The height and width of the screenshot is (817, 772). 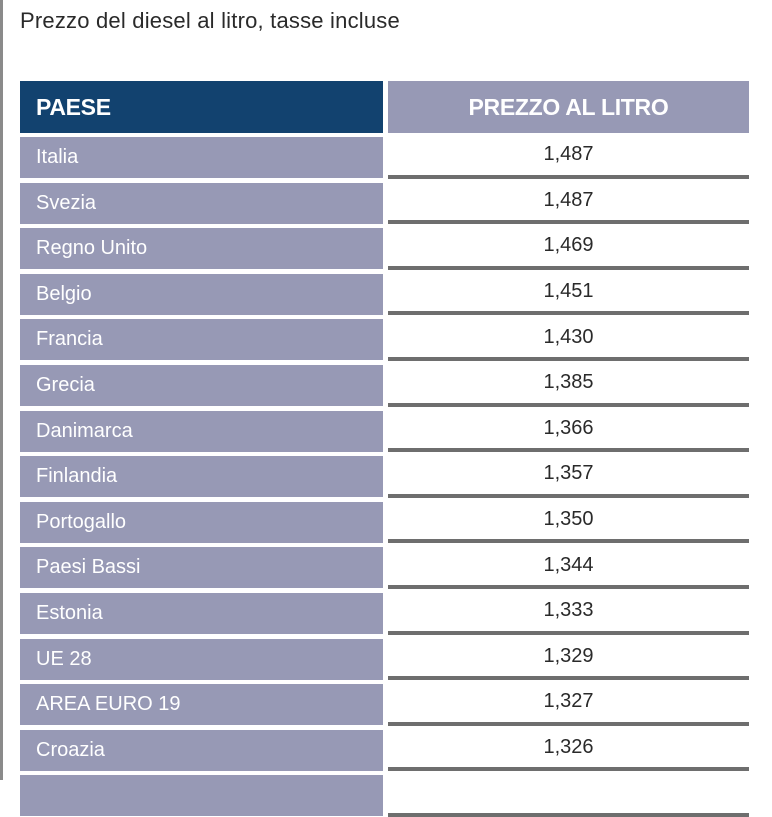 I want to click on table-row: AREA EURO 19 1,327, so click(x=384, y=703).